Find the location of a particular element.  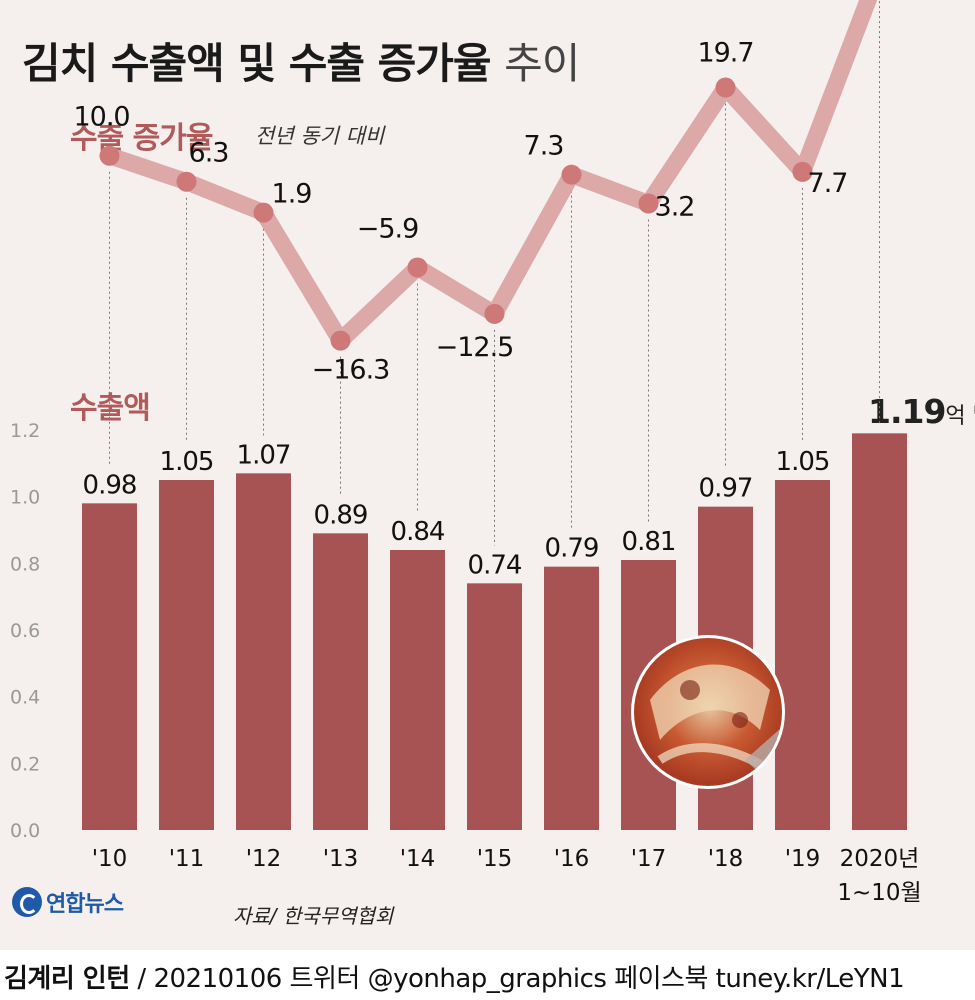

yonhap-logo-text: 연합뉴스 is located at coordinates (85, 904).